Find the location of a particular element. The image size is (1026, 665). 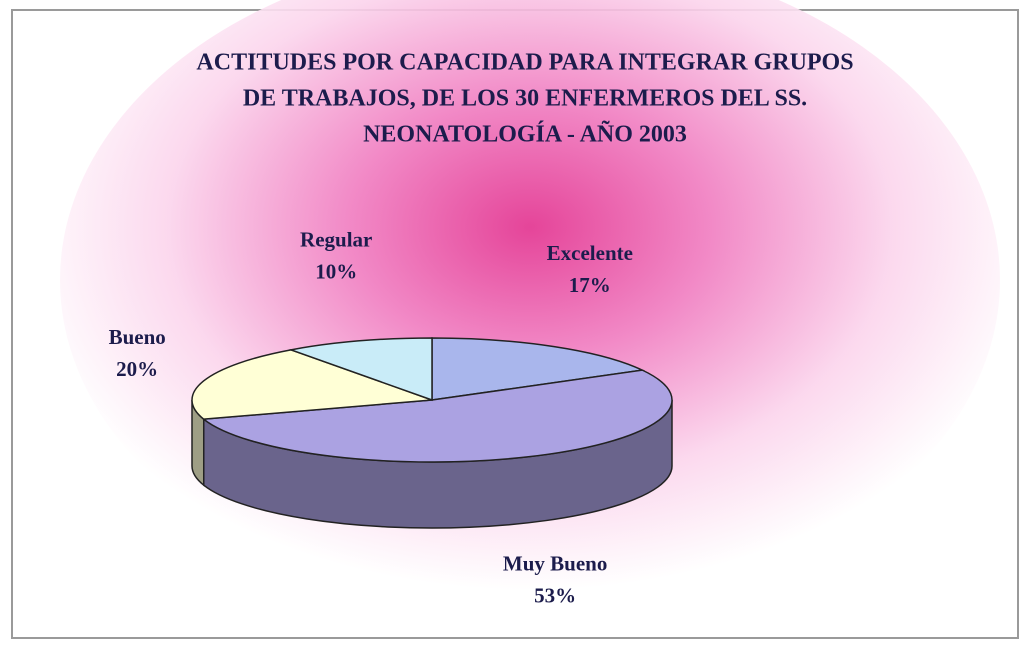

slice-value-label: 20% is located at coordinates (137, 369).